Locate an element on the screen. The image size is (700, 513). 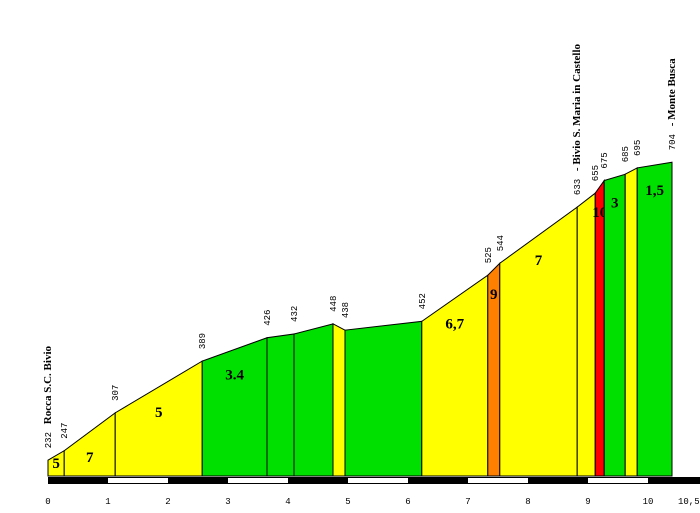
x-tick-label: 1 is located at coordinates (107, 502).